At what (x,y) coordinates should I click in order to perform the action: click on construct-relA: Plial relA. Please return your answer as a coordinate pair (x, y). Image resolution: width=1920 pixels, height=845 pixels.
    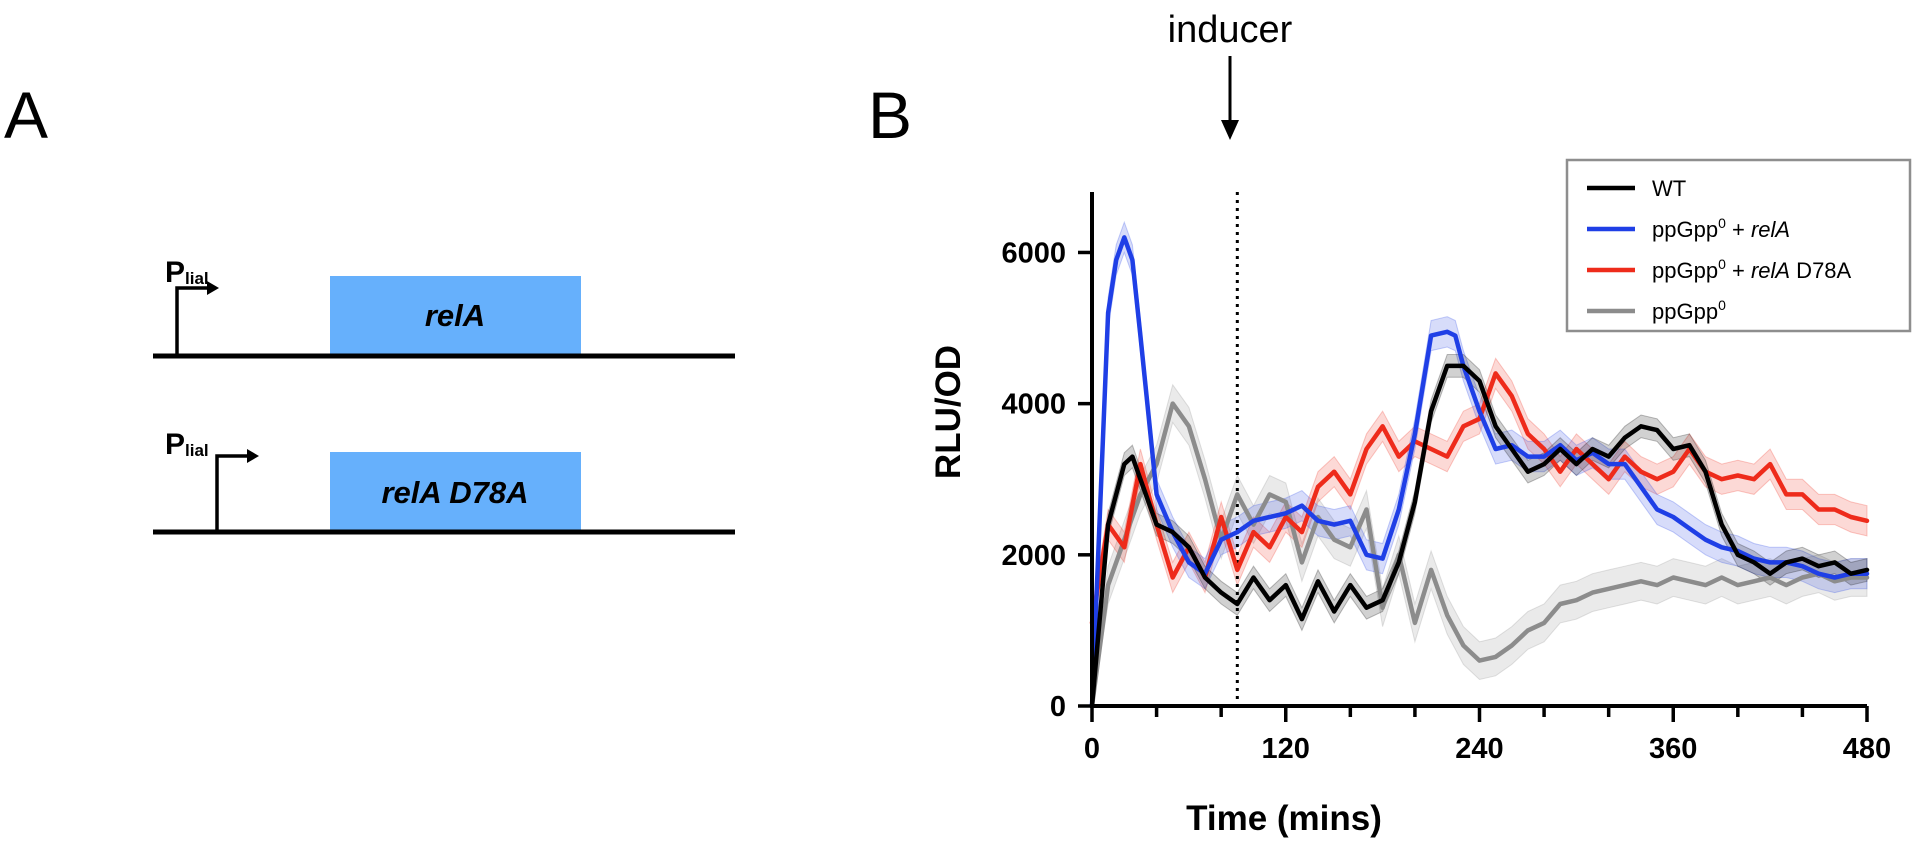
    Looking at the image, I should click on (444, 307).